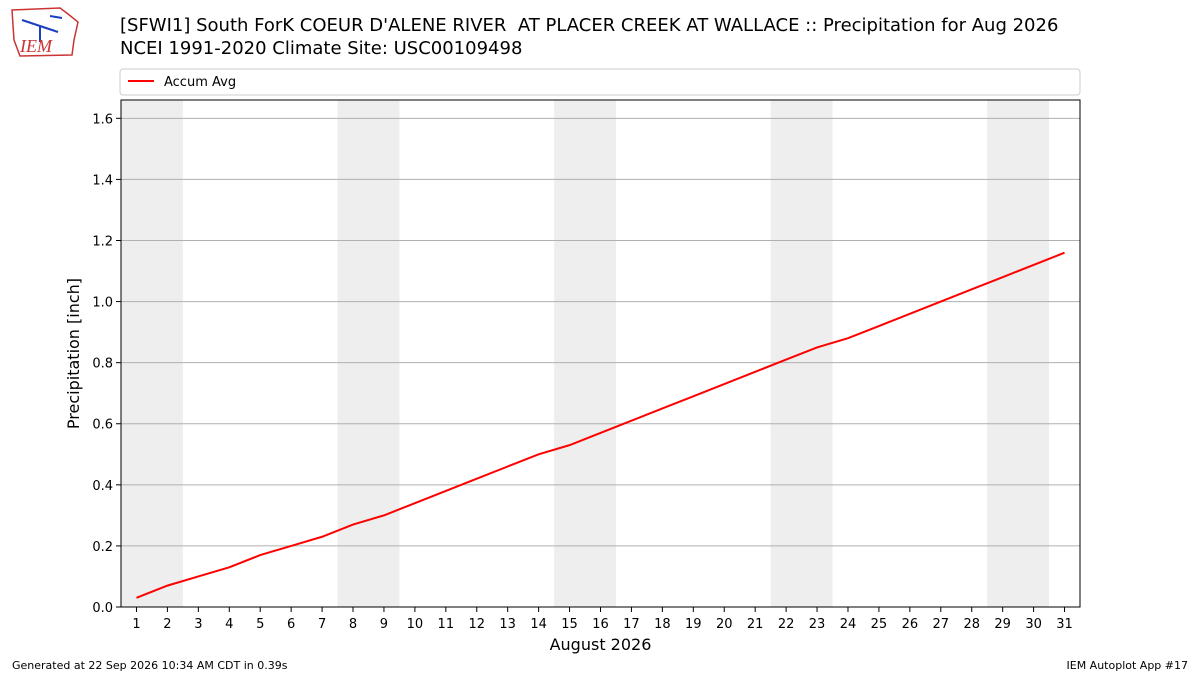 The height and width of the screenshot is (679, 1200). I want to click on logo: IEM, so click(45, 32).